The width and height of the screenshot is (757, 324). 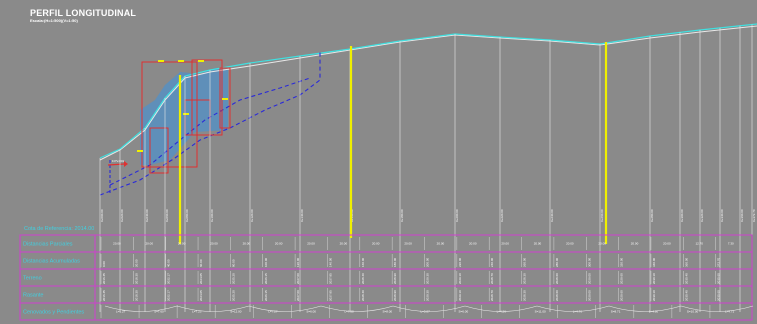 What do you see at coordinates (266, 262) in the screenshot?
I see `band-cell: 100.00` at bounding box center [266, 262].